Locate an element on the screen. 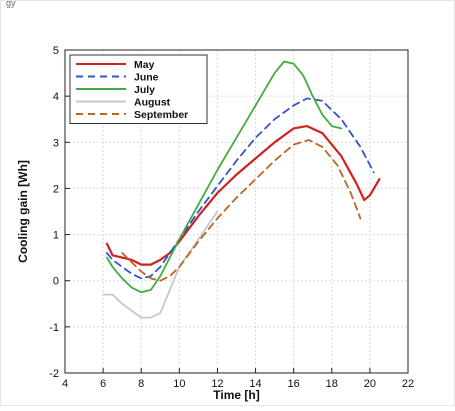 The width and height of the screenshot is (455, 411). x-axis-title: Time [h] is located at coordinates (236, 395).